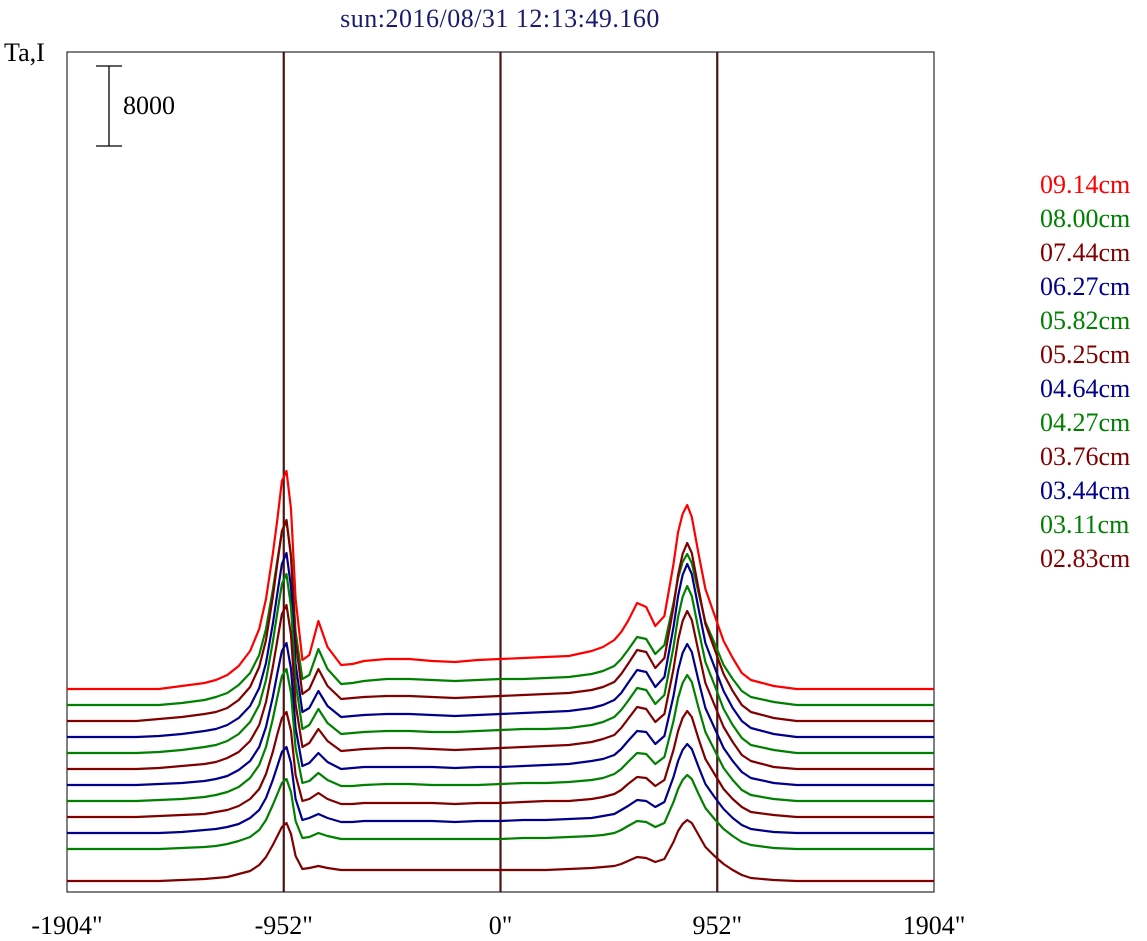  Describe the element at coordinates (500, 850) in the screenshot. I see `series-line-02-83cm` at that location.